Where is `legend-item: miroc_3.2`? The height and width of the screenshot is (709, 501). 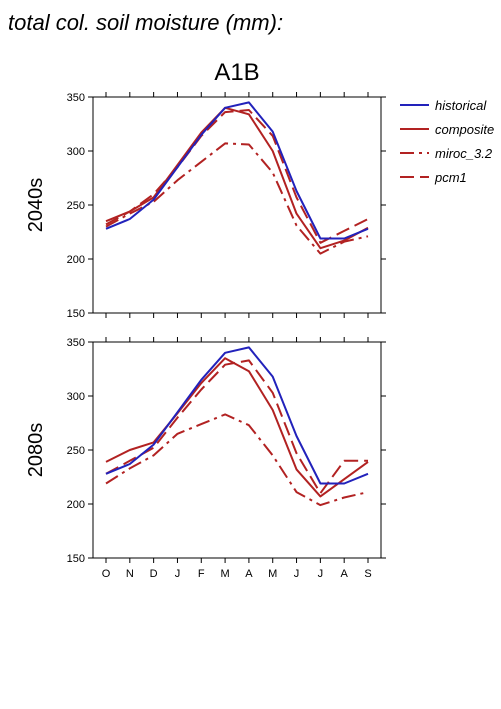 legend-item: miroc_3.2 is located at coordinates (446, 153).